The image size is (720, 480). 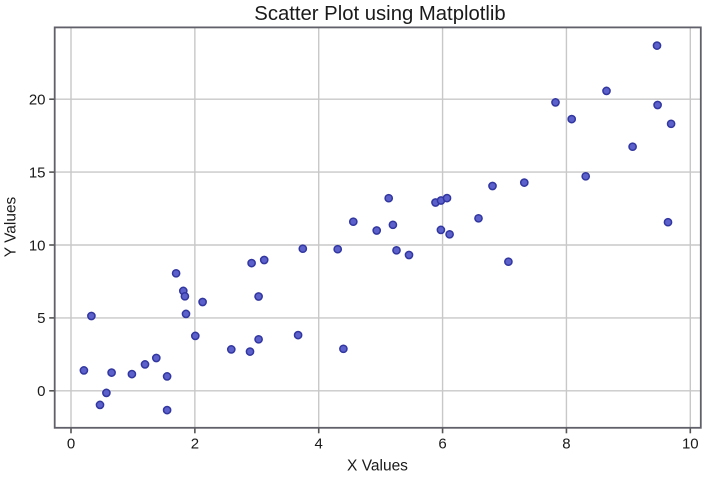 I want to click on svg-text: 5, so click(x=41, y=318).